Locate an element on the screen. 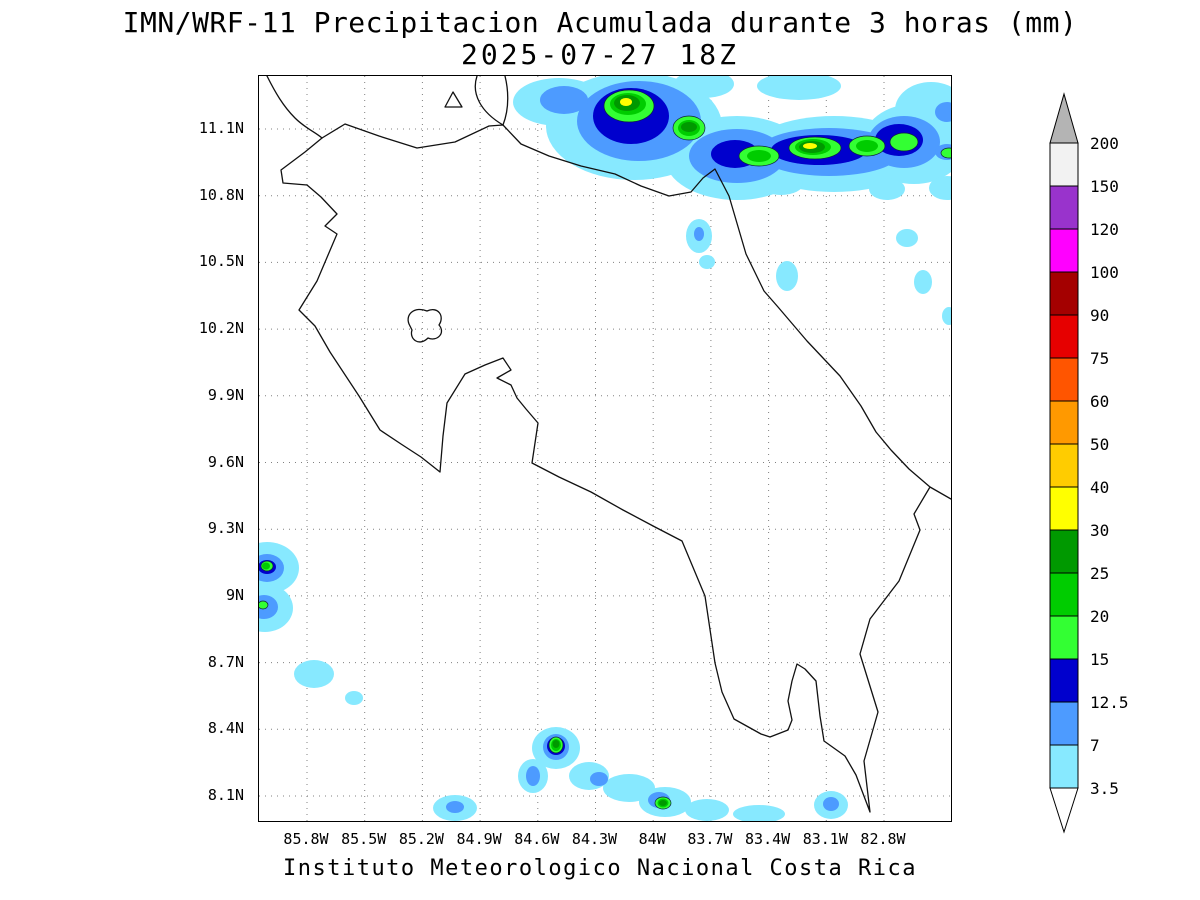 The width and height of the screenshot is (1200, 900). colorbar-label: 30 is located at coordinates (1099, 530).